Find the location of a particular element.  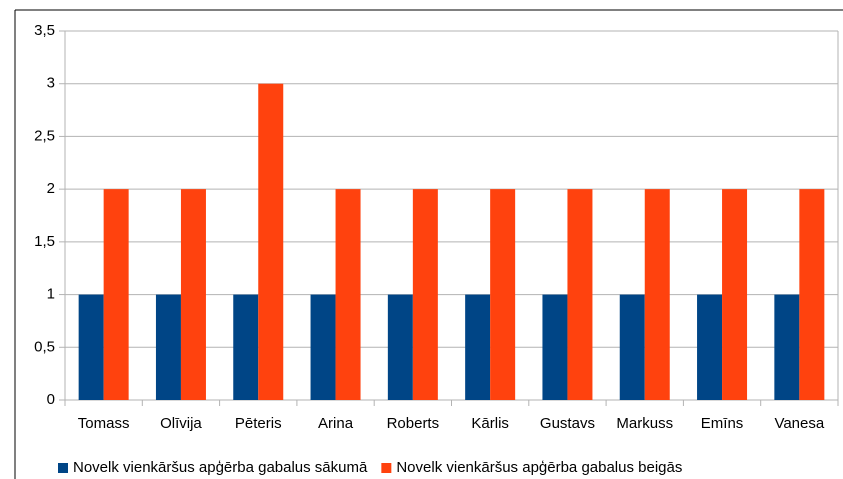

legend-label: Novelk vienkāršus apģērba gabalus sākumā is located at coordinates (220, 467).